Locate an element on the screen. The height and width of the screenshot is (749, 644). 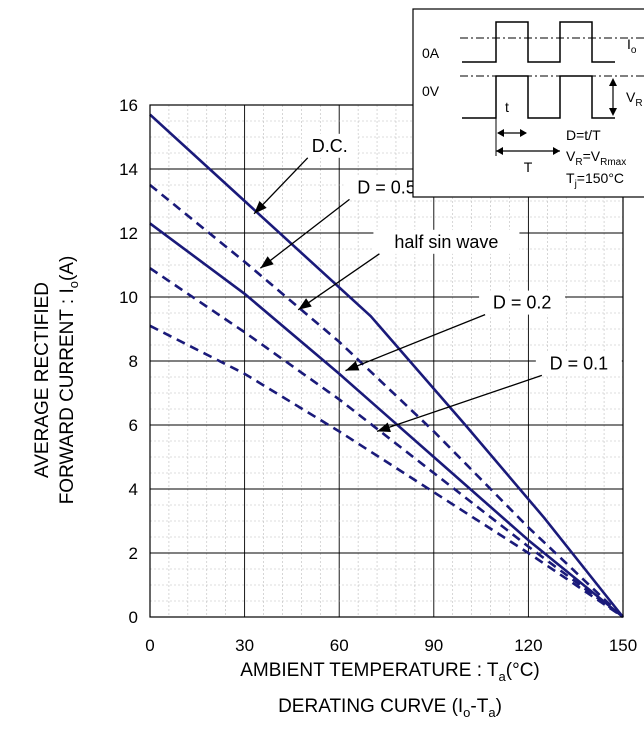
x-tick-label: 90 is located at coordinates (433, 645).